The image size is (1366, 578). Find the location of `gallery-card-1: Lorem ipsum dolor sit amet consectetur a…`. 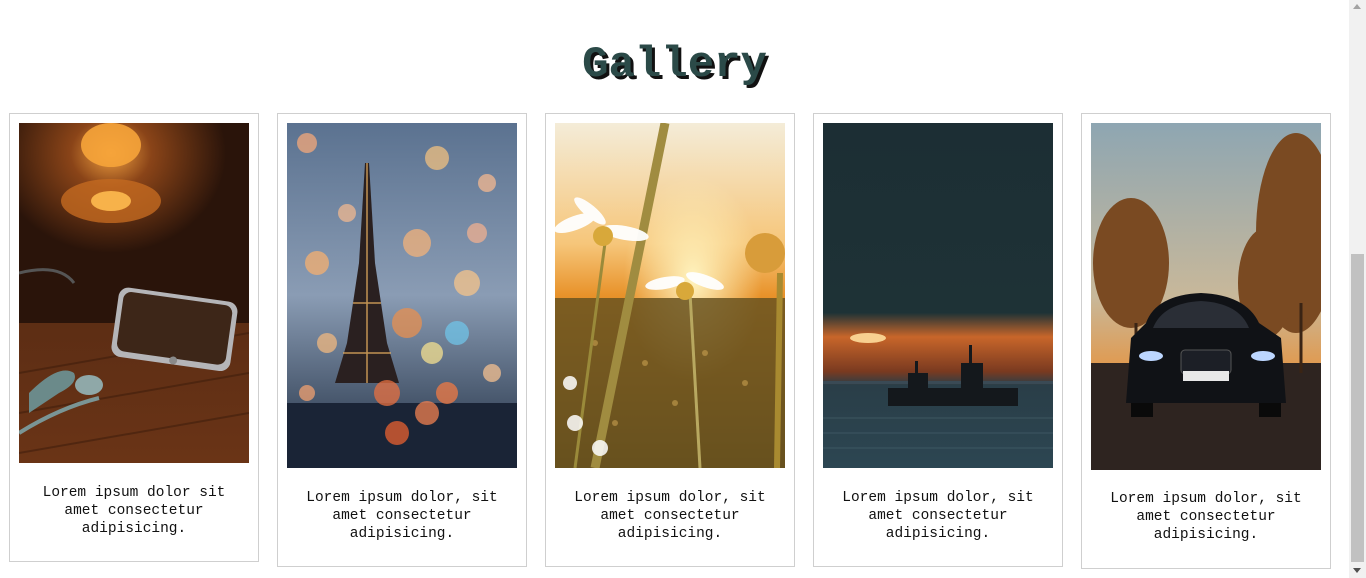

gallery-card-1: Lorem ipsum dolor sit amet consectetur a… is located at coordinates (134, 337).